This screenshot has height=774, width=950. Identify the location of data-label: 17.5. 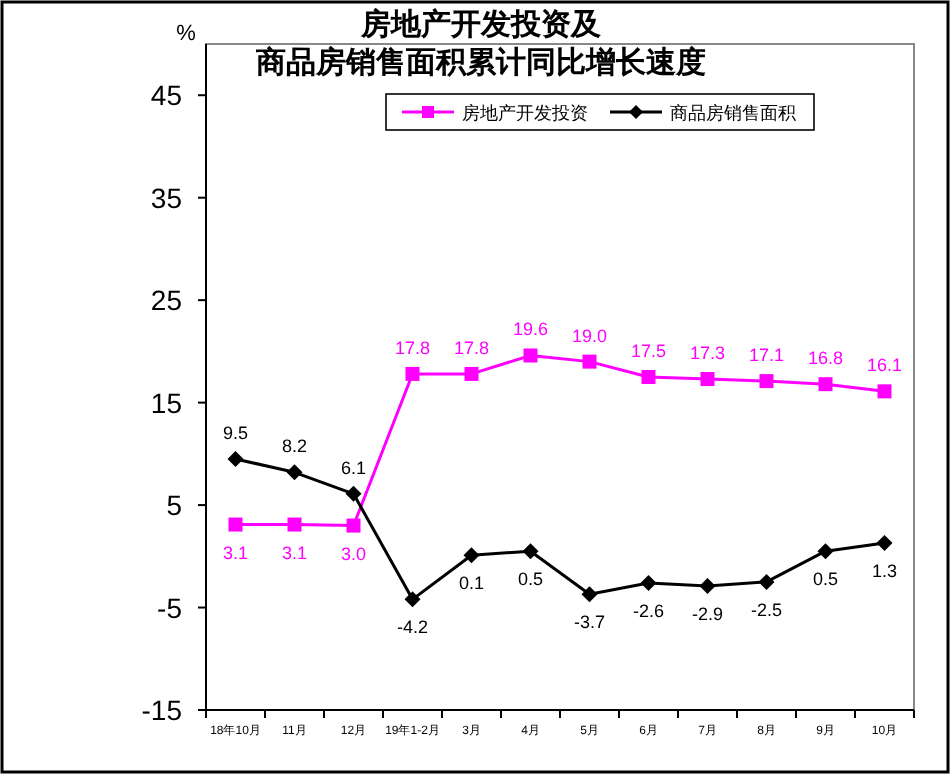
(648, 351).